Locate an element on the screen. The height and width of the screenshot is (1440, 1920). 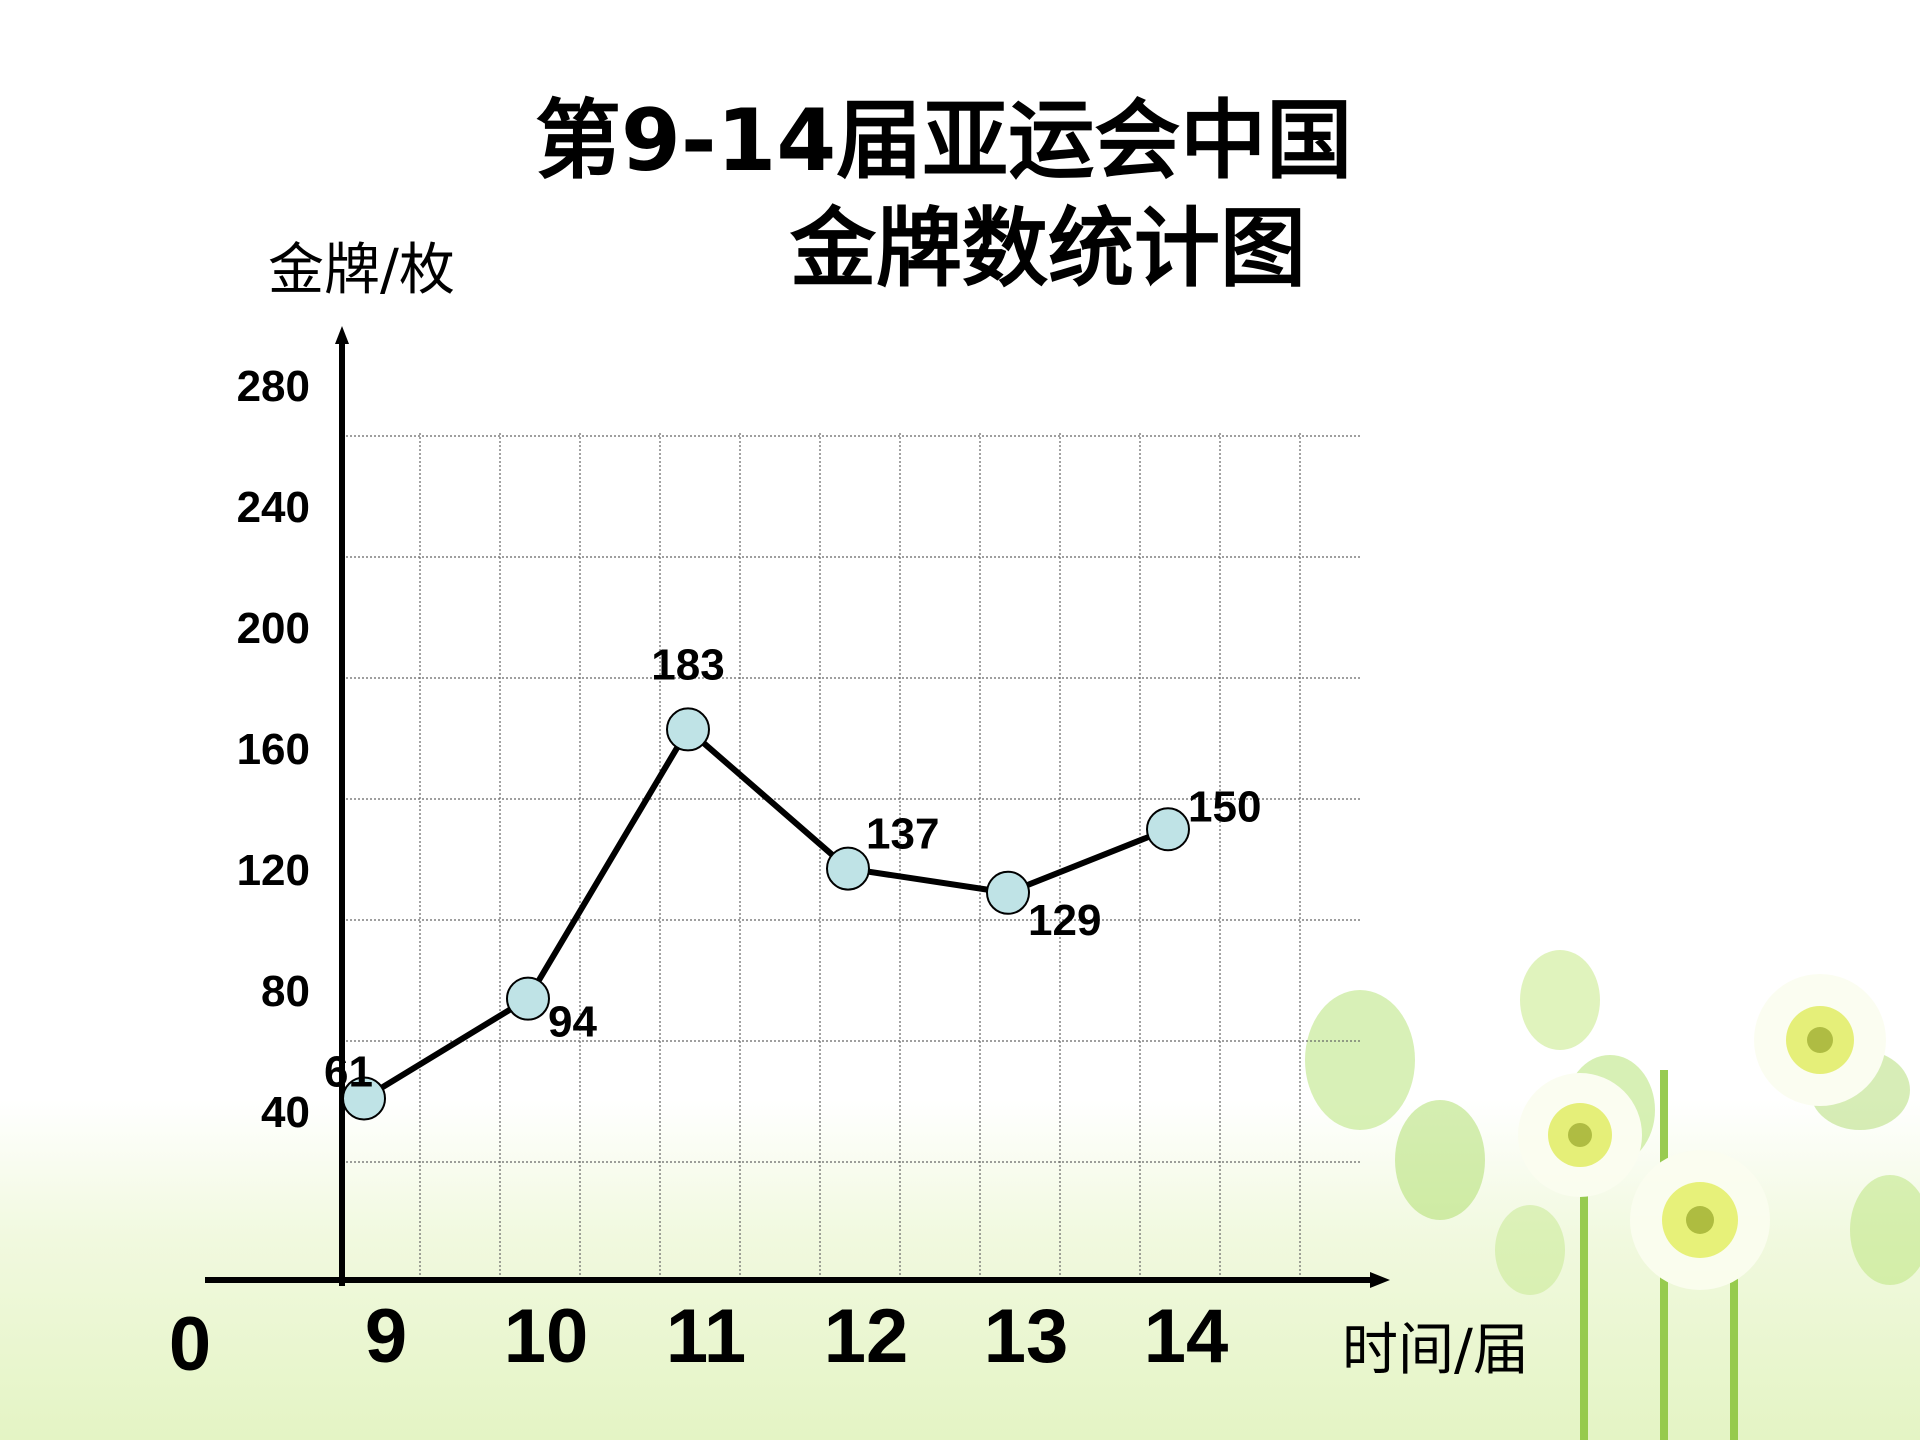
data-label: 129 is located at coordinates (1064, 920).